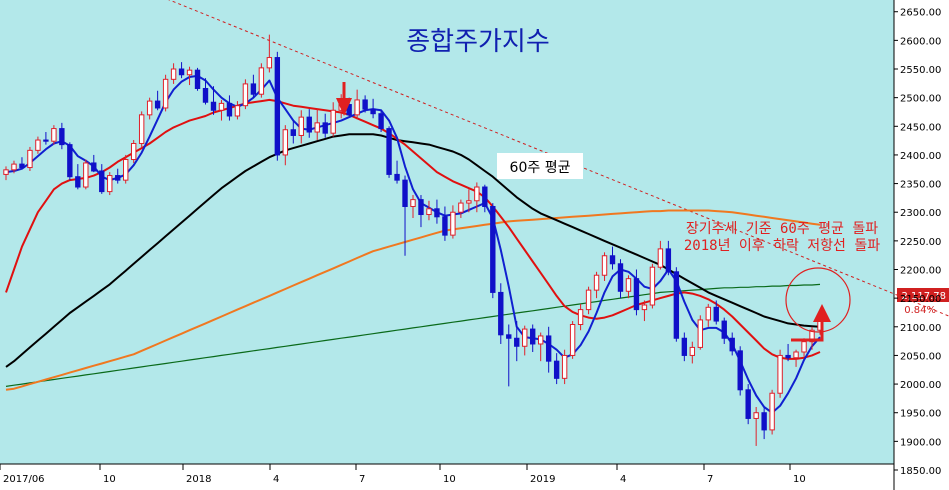 The height and width of the screenshot is (490, 949). What do you see at coordinates (362, 479) in the screenshot?
I see `x-tick-label: 7` at bounding box center [362, 479].